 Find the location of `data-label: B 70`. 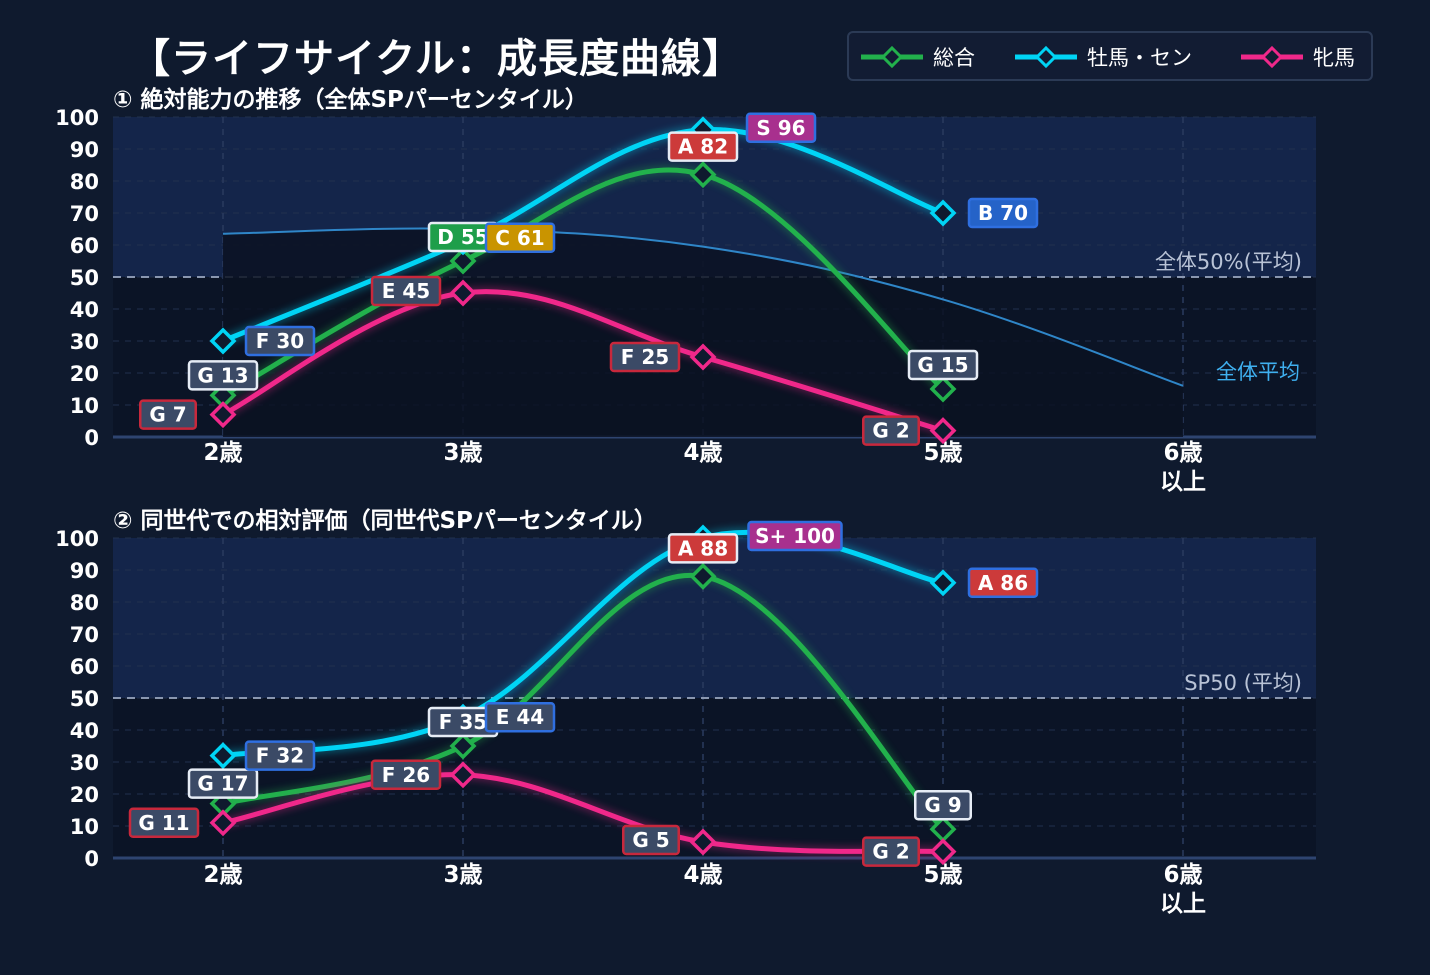

data-label: B 70 is located at coordinates (1003, 213).